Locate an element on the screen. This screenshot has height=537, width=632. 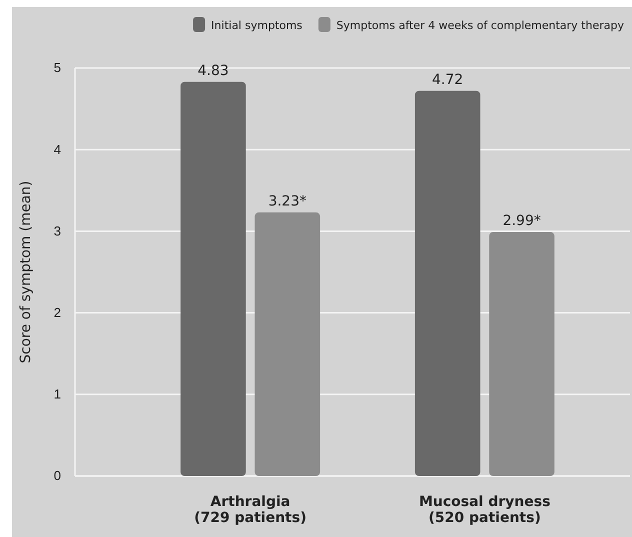
data-label: 2.99* is located at coordinates (521, 221).